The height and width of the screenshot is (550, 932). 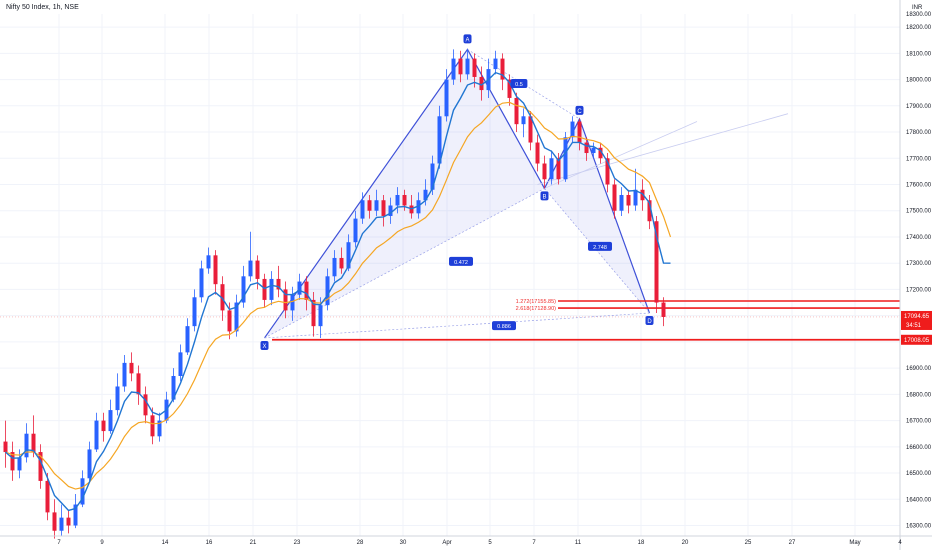 What do you see at coordinates (59, 543) in the screenshot?
I see `x-tick-label: 7` at bounding box center [59, 543].